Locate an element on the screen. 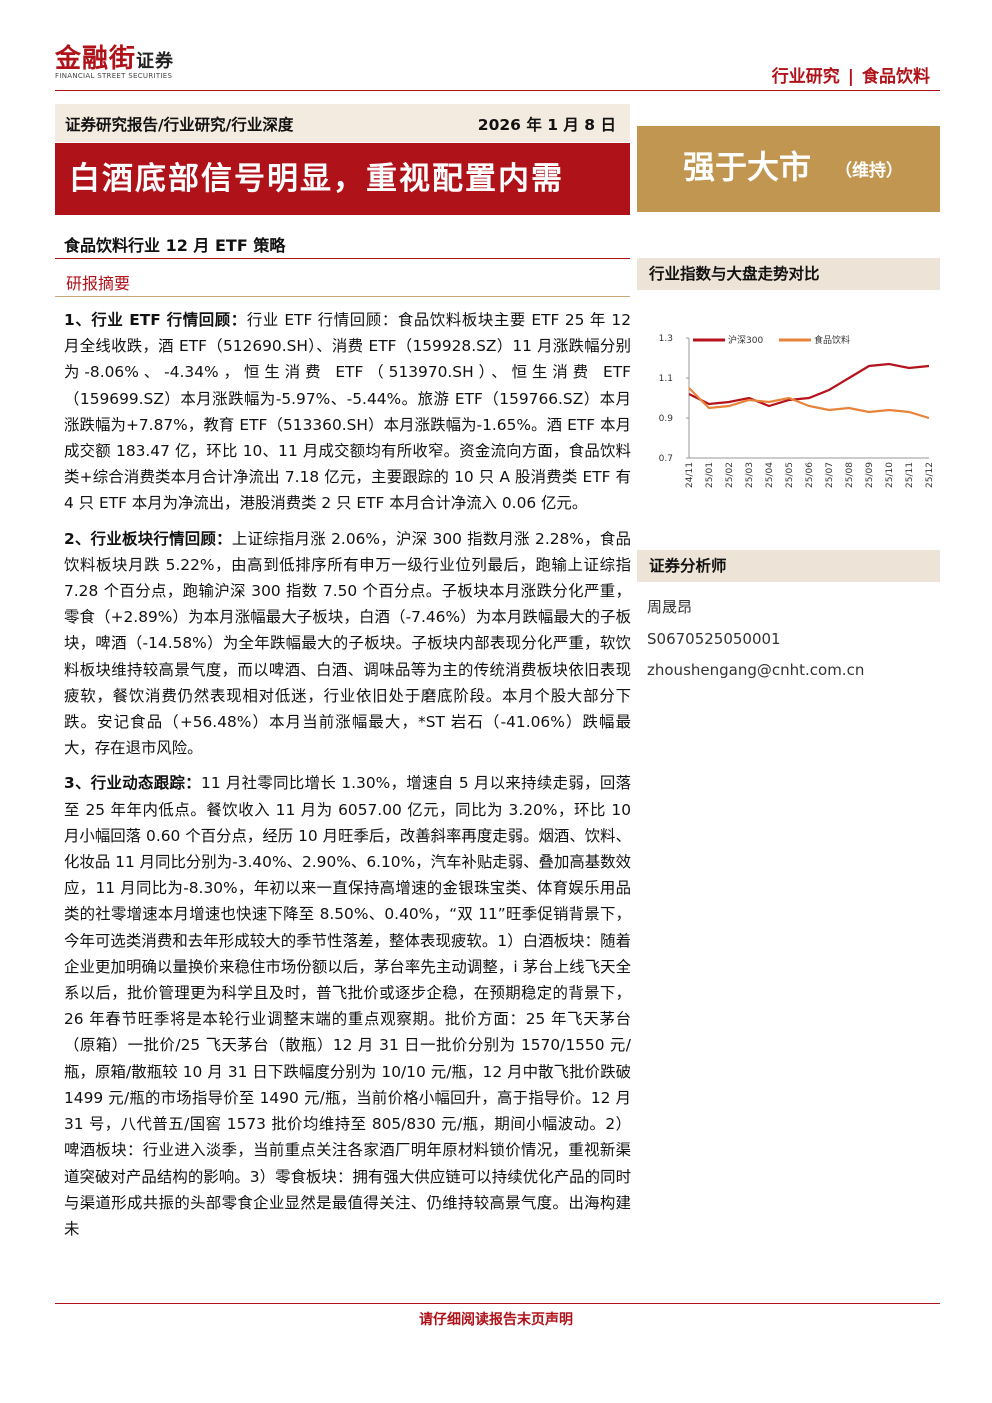 This screenshot has height=1403, width=992. analyst-heading: 证券分析师 is located at coordinates (788, 566).